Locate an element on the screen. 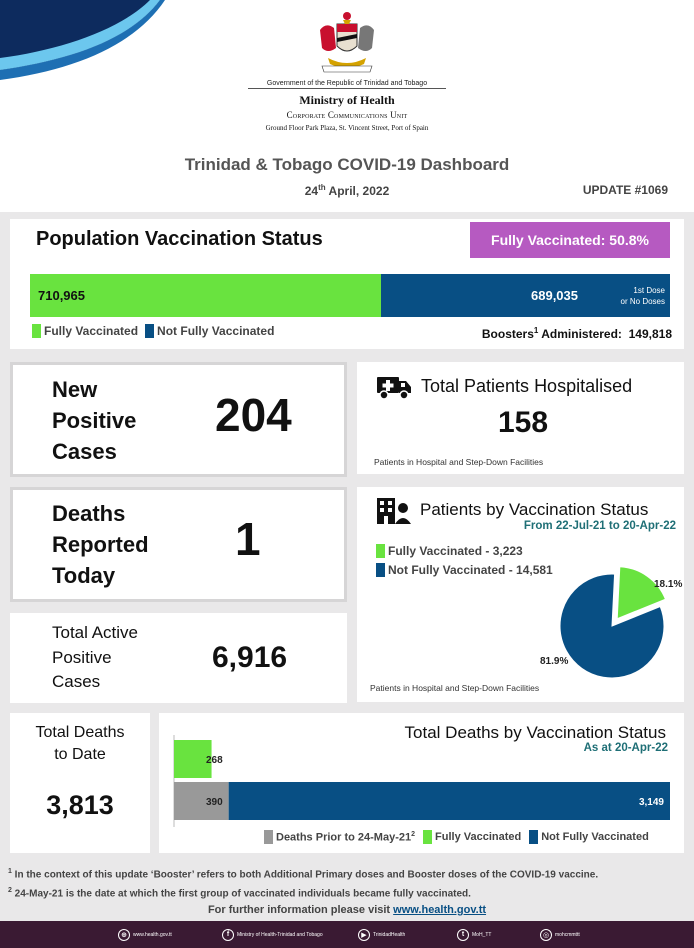 This screenshot has height=948, width=694. legend-swatch-prior is located at coordinates (268, 837).